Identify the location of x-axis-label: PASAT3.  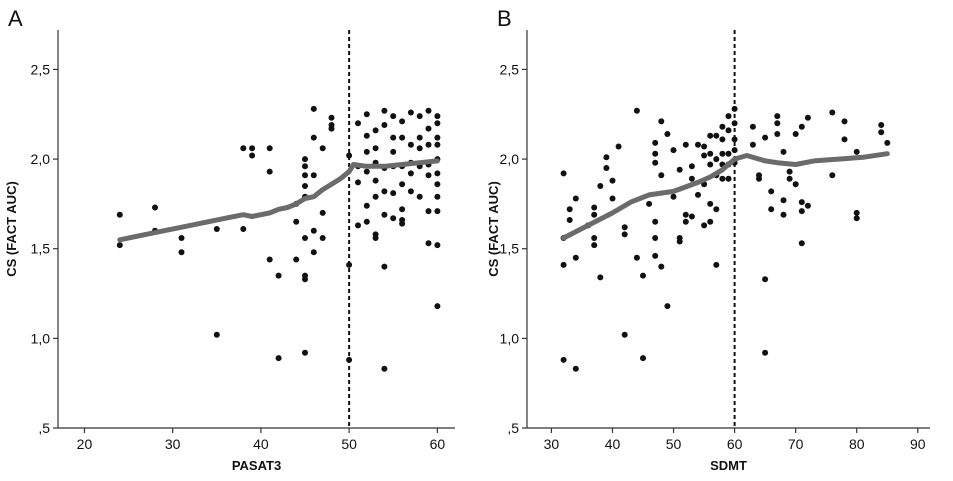
(256, 465).